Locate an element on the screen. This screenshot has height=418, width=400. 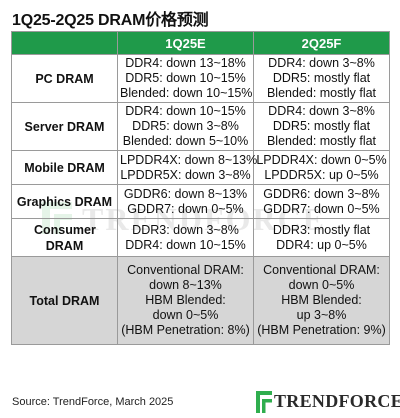
cell-1q25e: LPDDR4X: down 8~13% LPDDR5X: down 3~8% is located at coordinates (187, 167).